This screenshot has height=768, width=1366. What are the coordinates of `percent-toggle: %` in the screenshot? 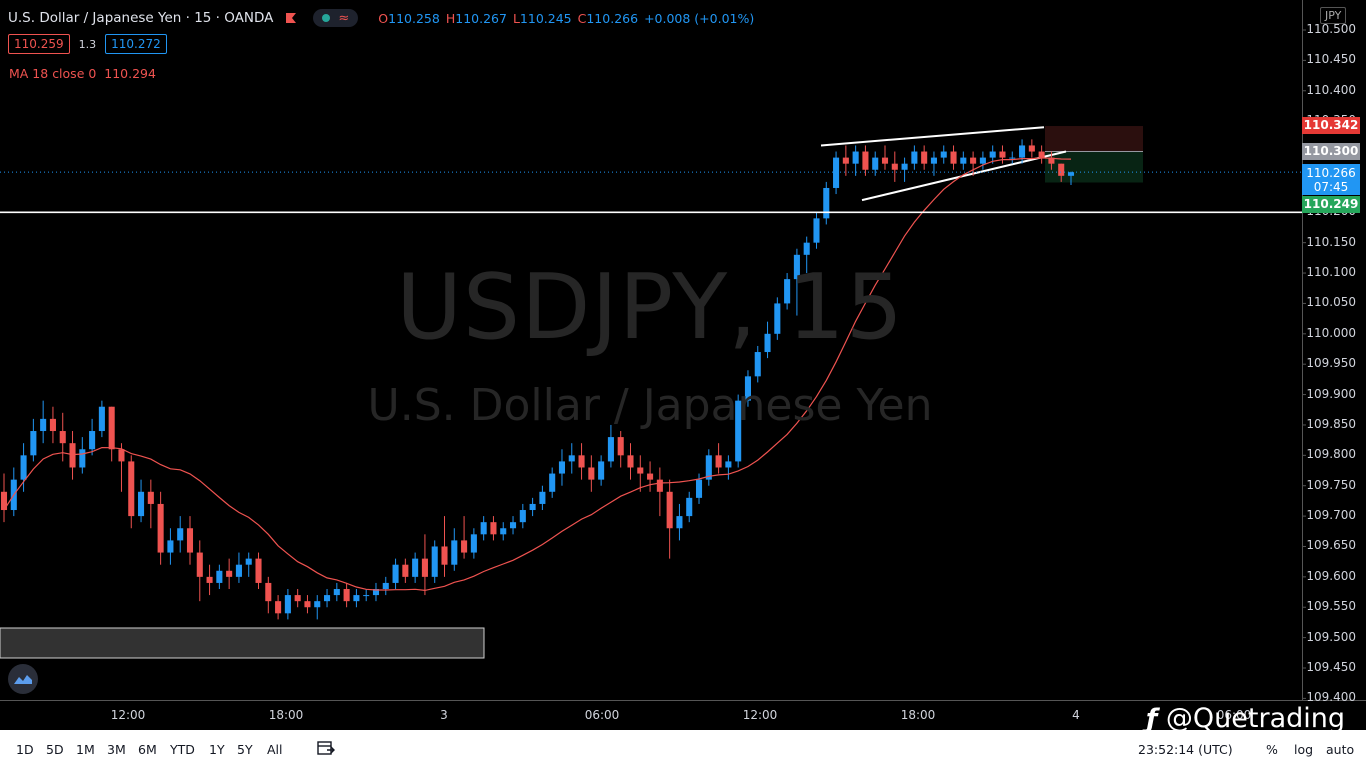 It's located at (1272, 749).